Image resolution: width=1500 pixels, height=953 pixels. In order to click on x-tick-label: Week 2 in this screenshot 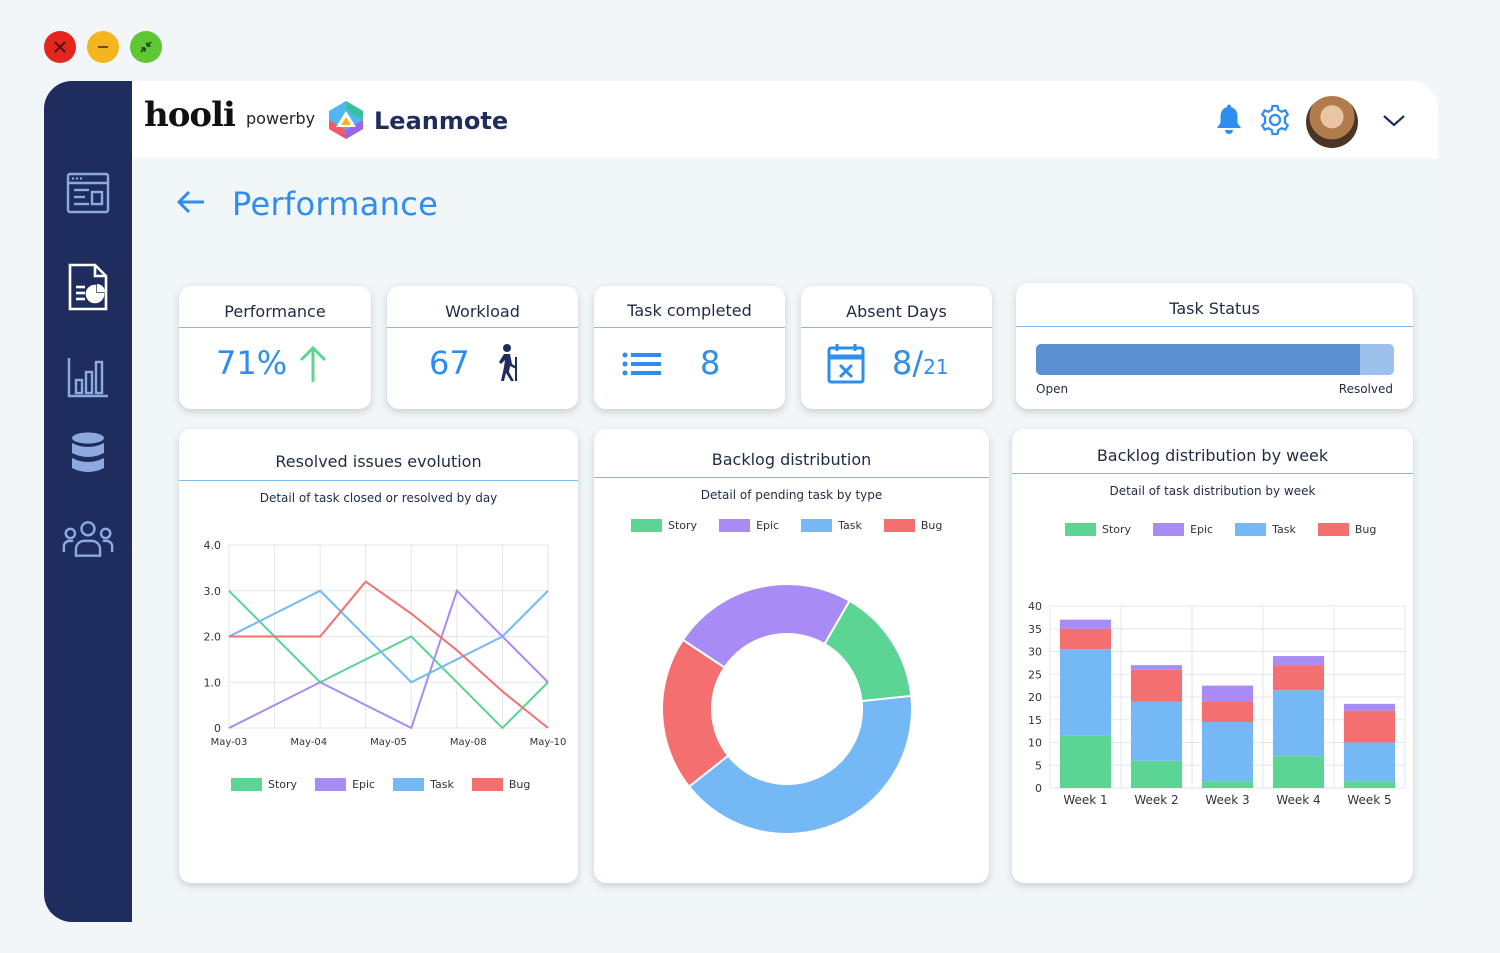, I will do `click(1156, 800)`.